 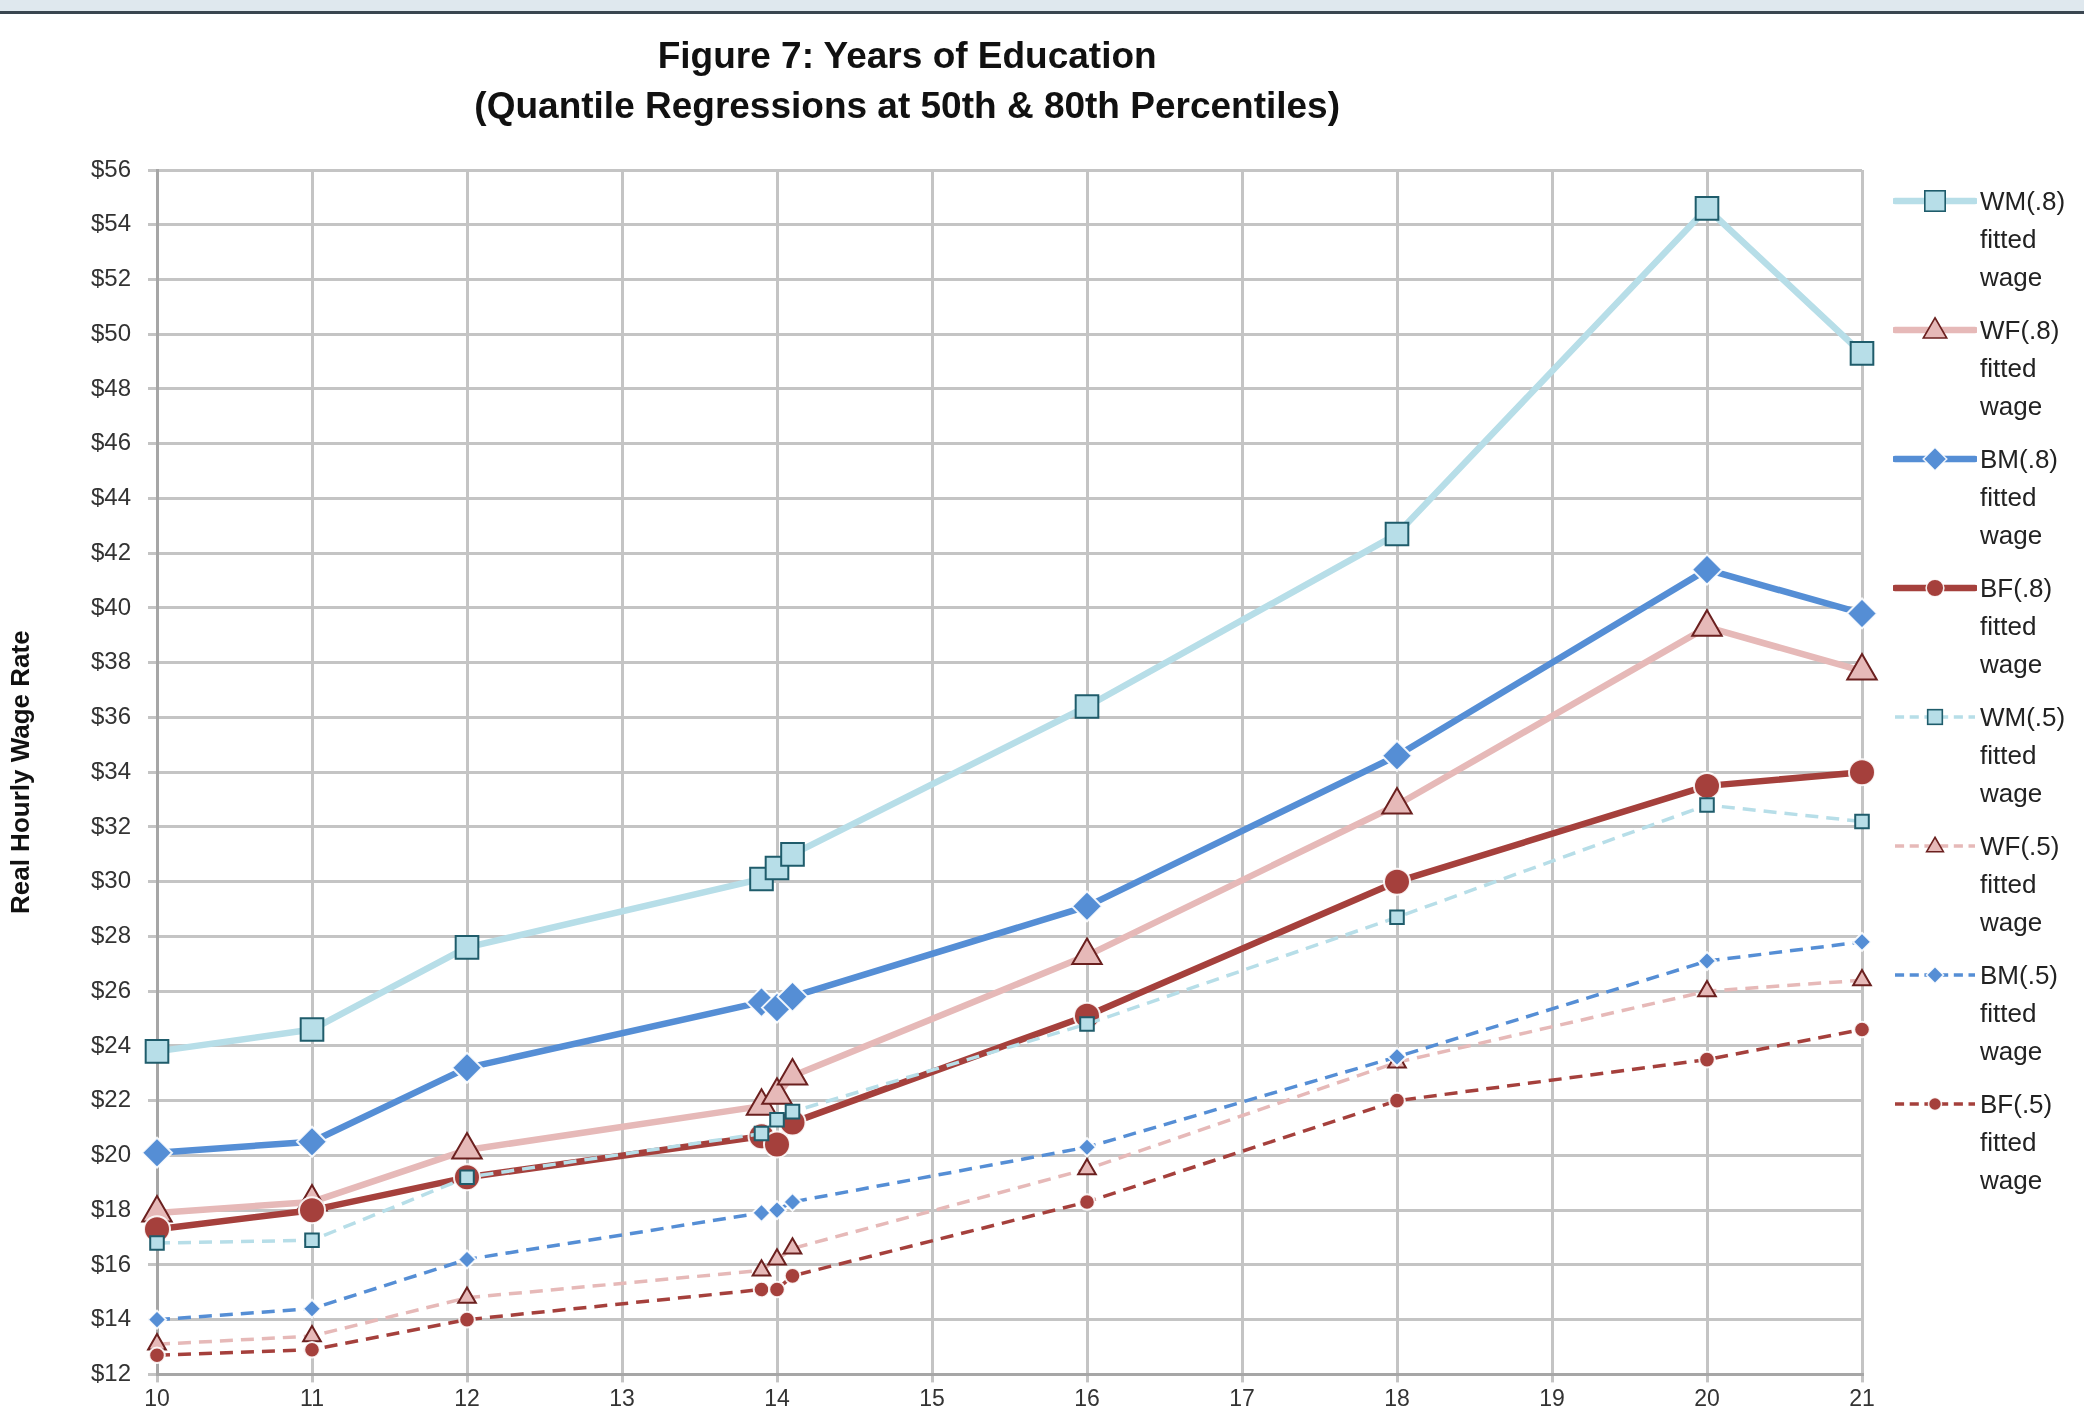 I want to click on y-tick-label: $20, so click(x=110, y=1154).